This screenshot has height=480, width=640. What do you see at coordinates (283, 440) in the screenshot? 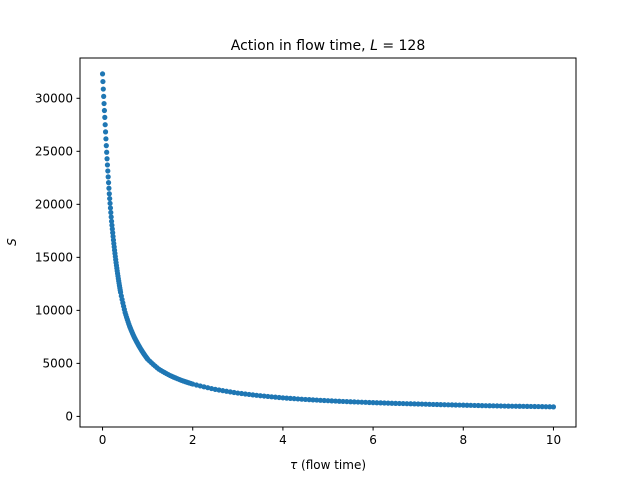
I see `x-tick-label: 4` at bounding box center [283, 440].